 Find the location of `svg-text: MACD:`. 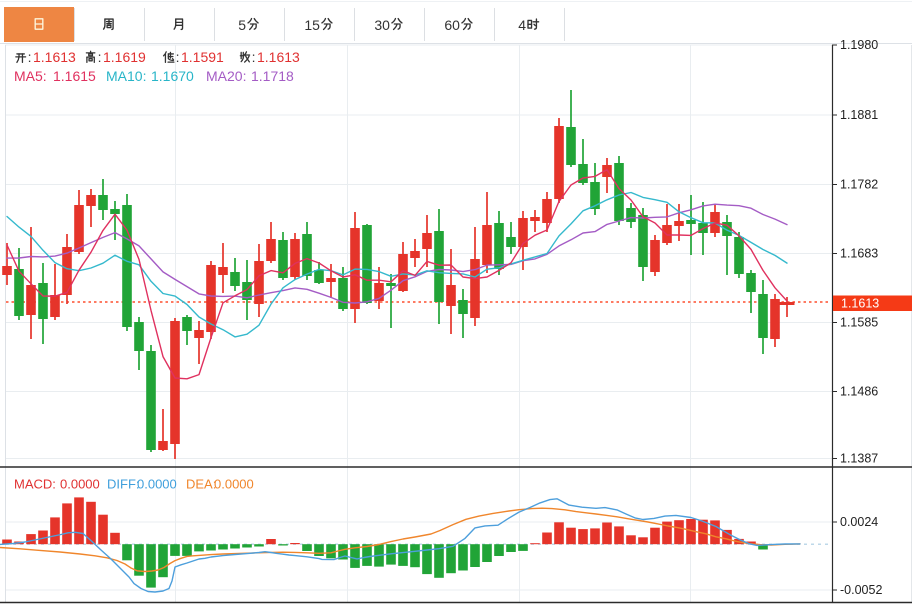

svg-text: MACD: is located at coordinates (35, 484).